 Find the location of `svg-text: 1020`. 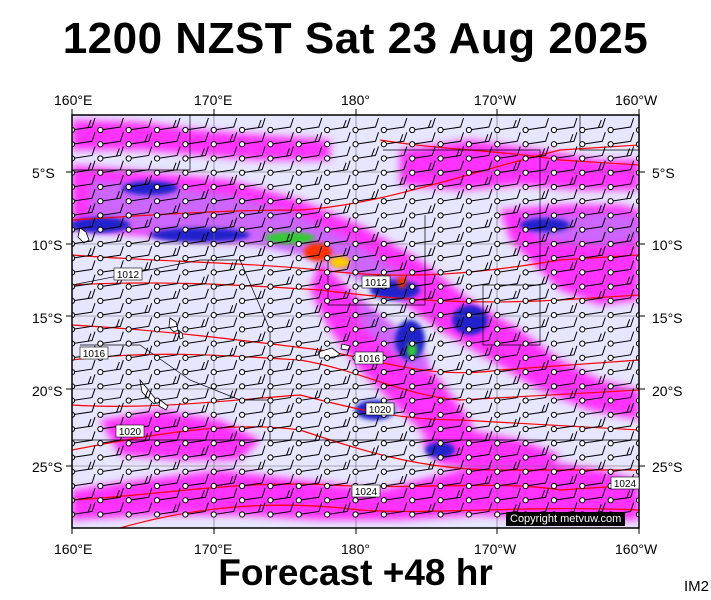

svg-text: 1020 is located at coordinates (380, 410).